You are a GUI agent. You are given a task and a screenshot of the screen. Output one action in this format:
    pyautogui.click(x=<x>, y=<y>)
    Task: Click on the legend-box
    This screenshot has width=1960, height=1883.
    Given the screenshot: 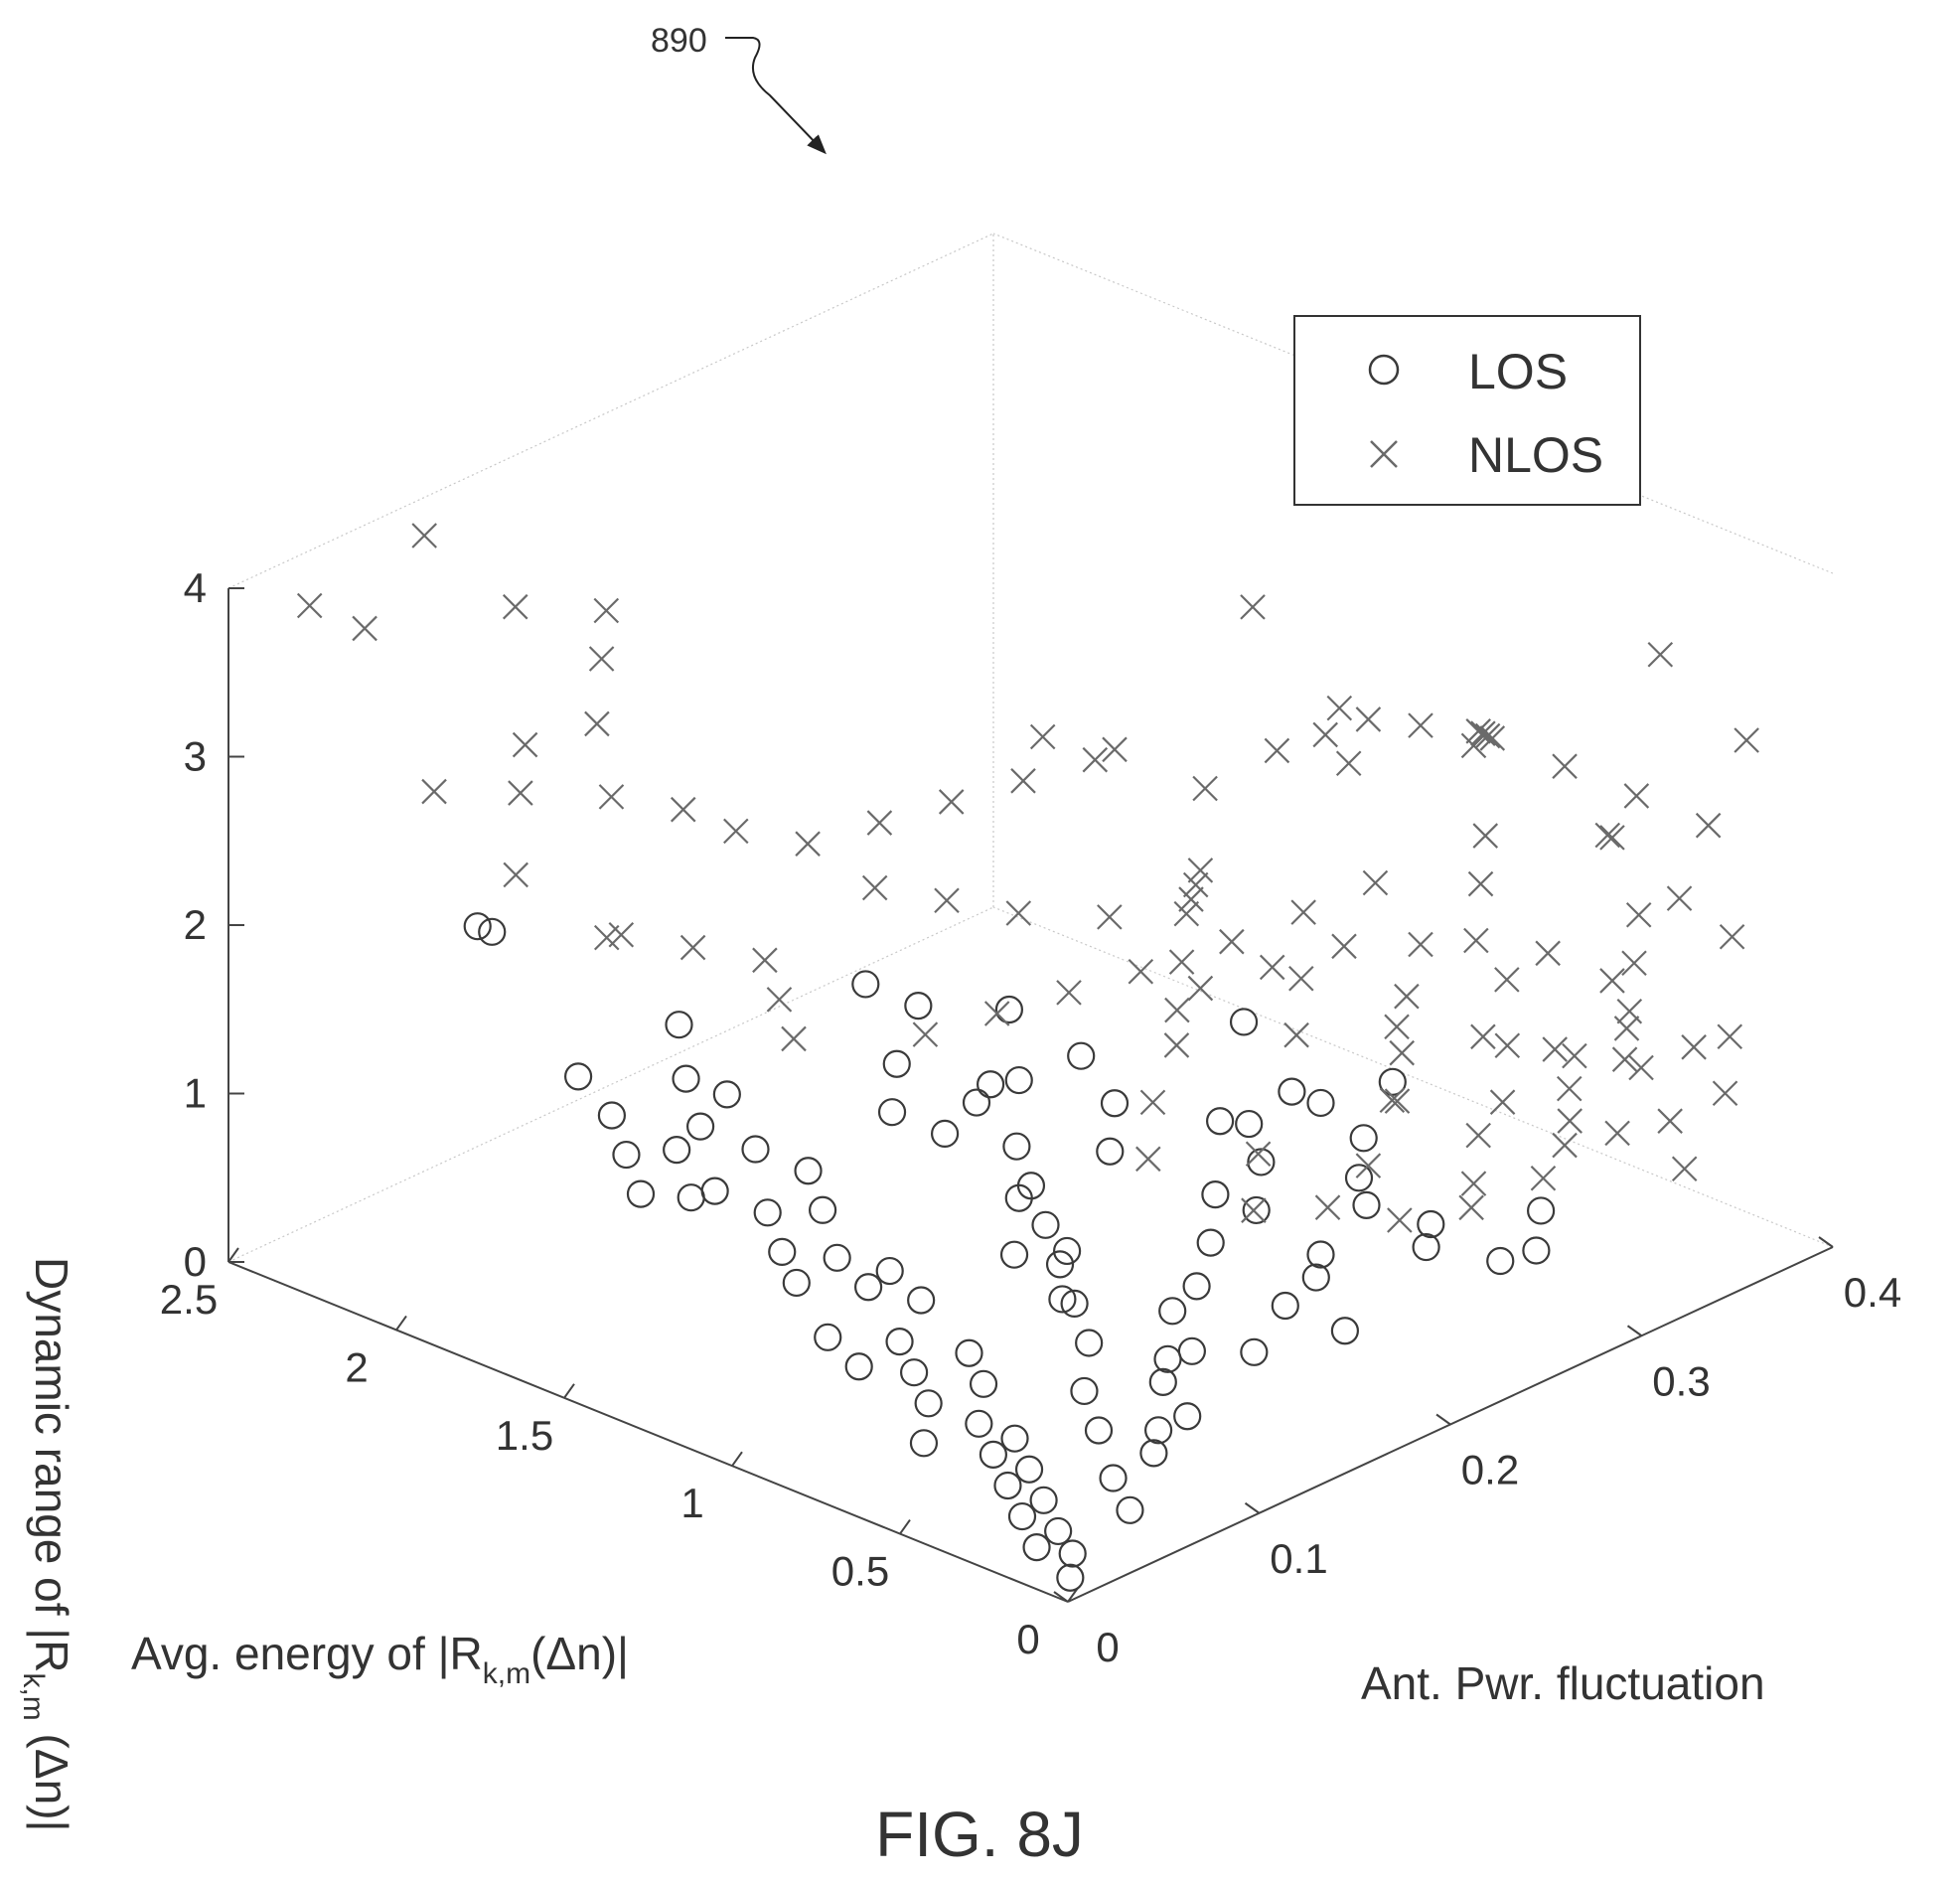 What is the action you would take?
    pyautogui.click(x=1467, y=410)
    